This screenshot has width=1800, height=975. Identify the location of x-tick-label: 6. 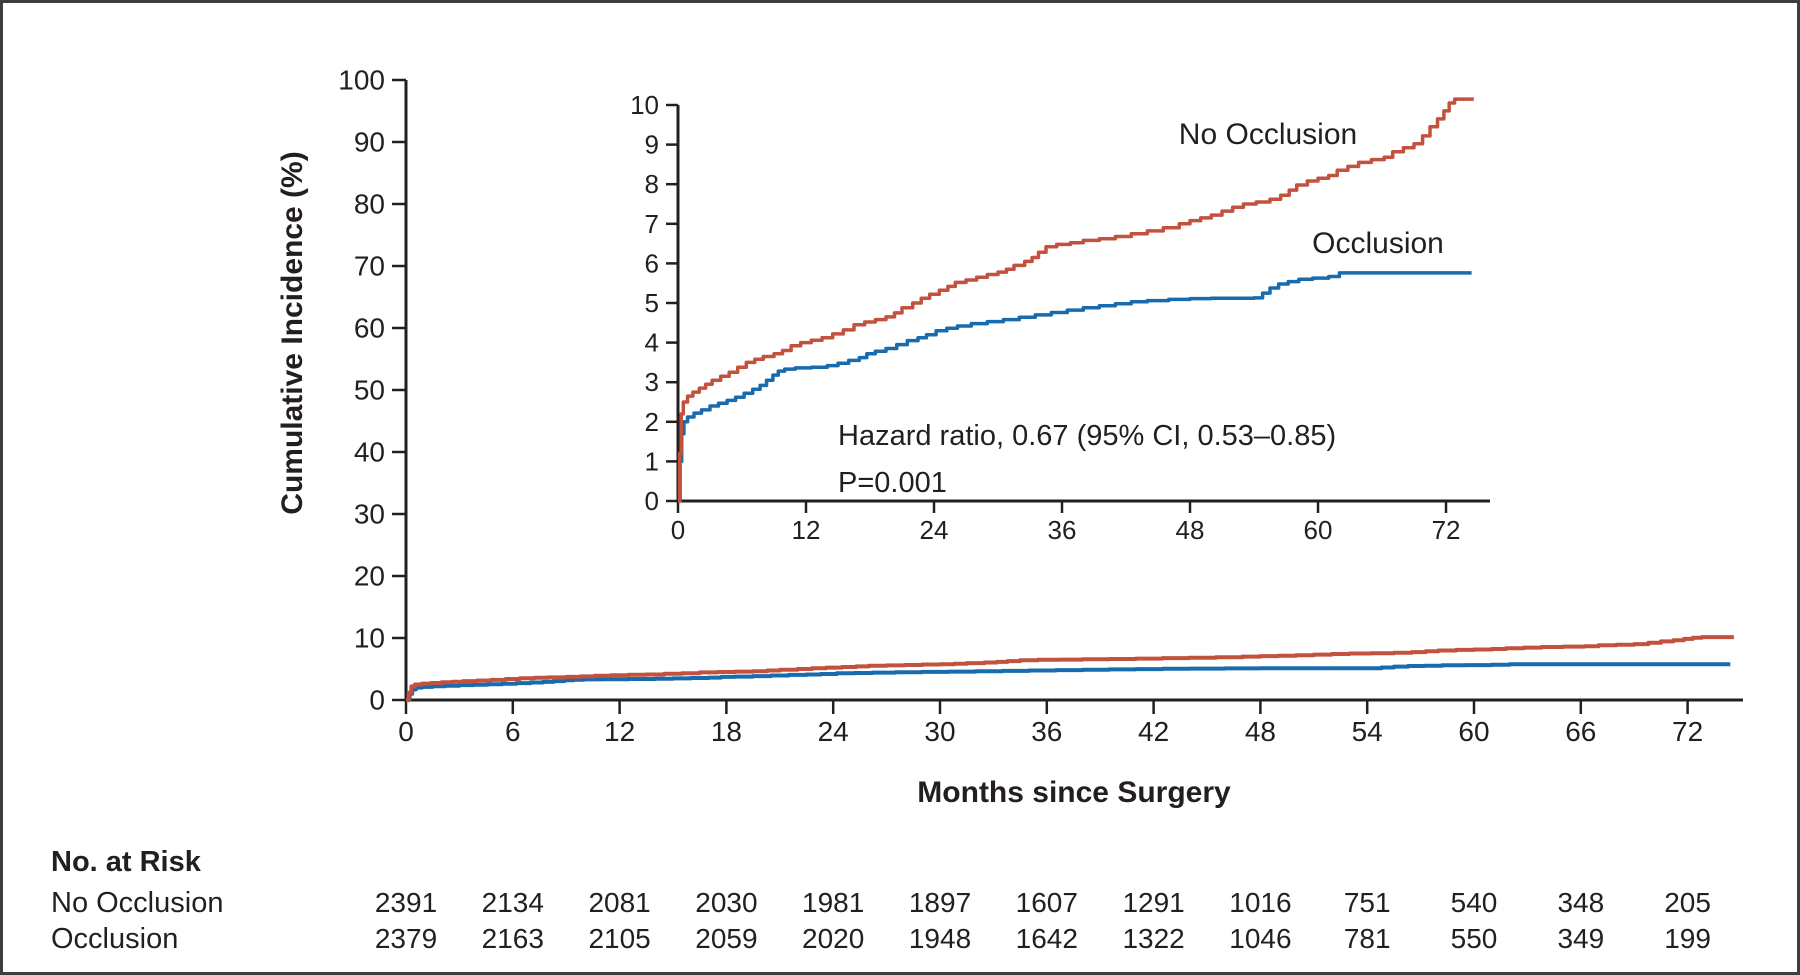
(513, 731).